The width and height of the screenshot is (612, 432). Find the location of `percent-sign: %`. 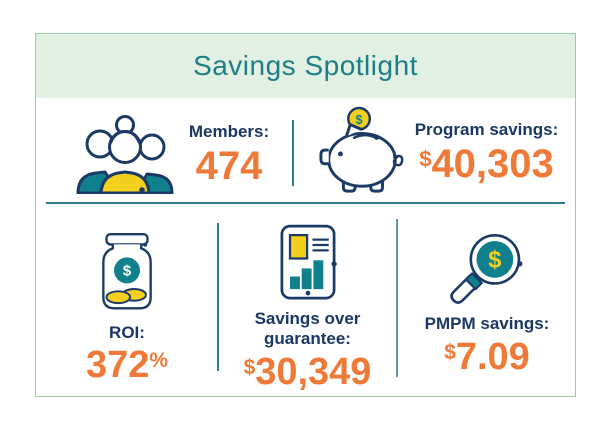

percent-sign: % is located at coordinates (158, 360).